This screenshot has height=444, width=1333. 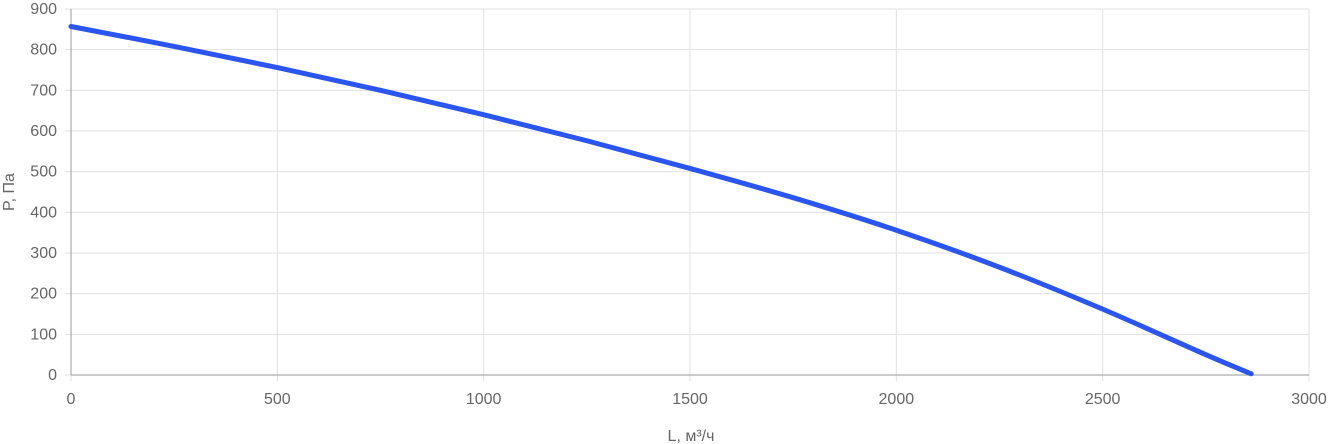 I want to click on x-tick-label-1000: 1000, so click(x=484, y=399).